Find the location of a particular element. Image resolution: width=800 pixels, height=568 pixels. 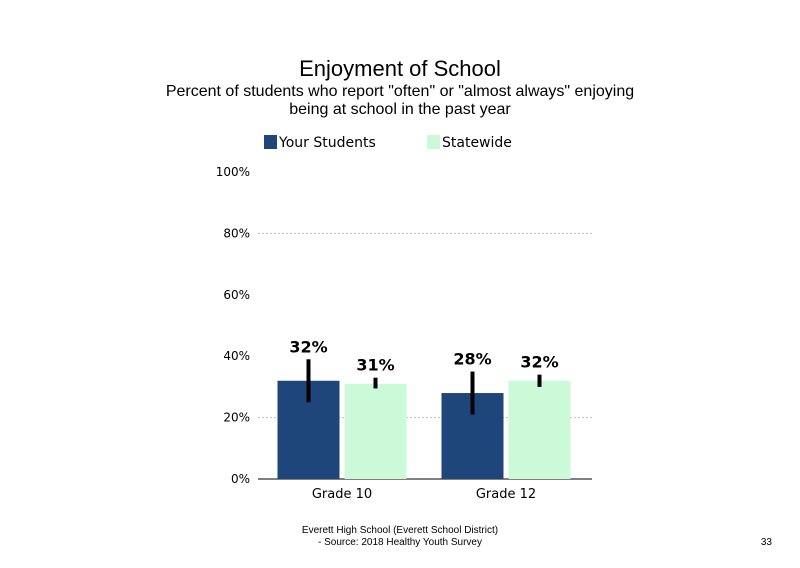

subtitle-line-2: being at school in the past year is located at coordinates (400, 109).